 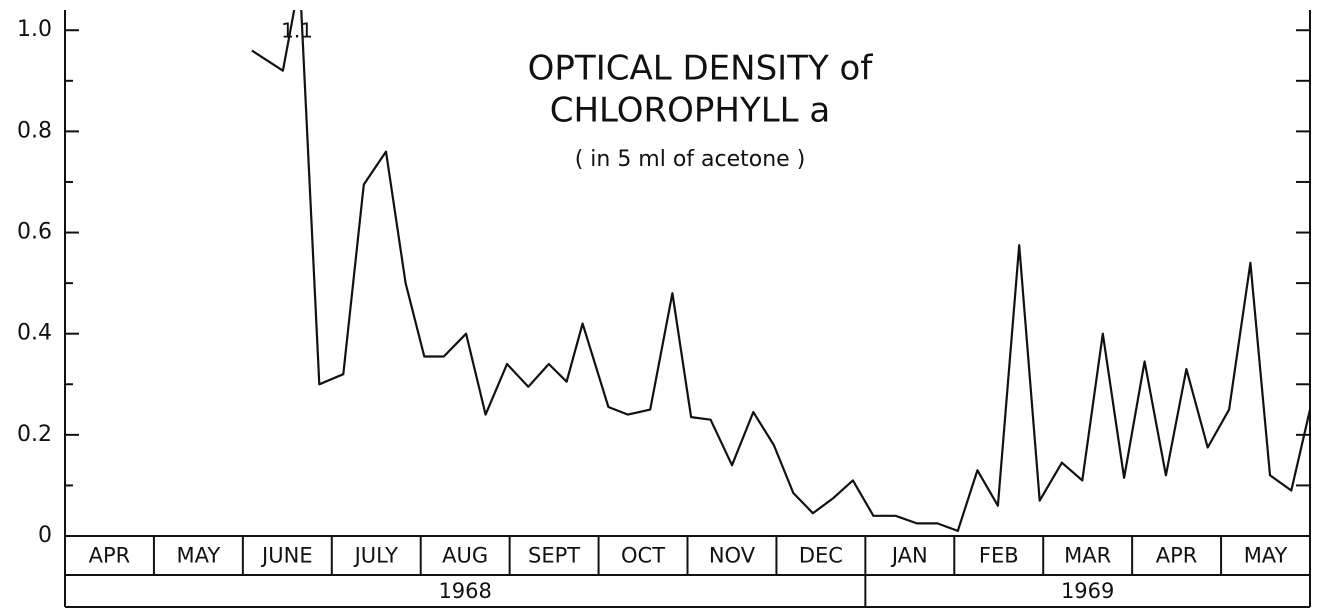 What do you see at coordinates (821, 556) in the screenshot?
I see `month-label: DEC` at bounding box center [821, 556].